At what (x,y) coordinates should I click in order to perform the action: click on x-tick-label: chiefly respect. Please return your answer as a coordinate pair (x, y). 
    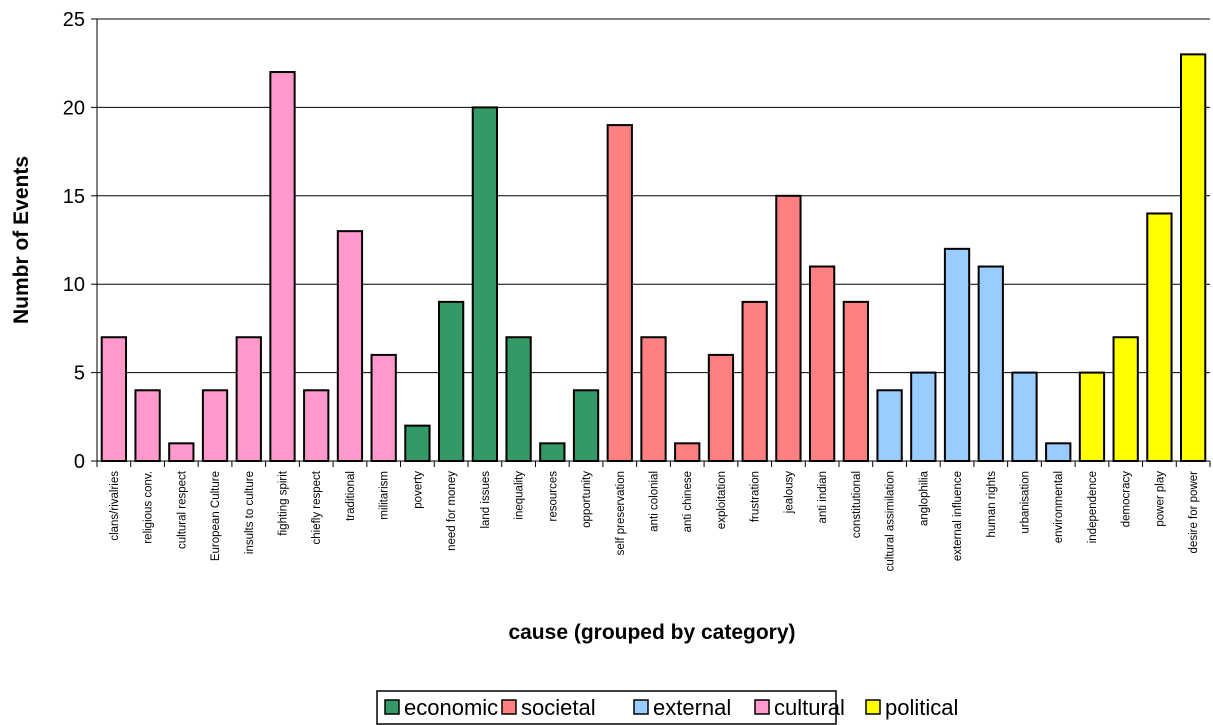
    Looking at the image, I should click on (317, 507).